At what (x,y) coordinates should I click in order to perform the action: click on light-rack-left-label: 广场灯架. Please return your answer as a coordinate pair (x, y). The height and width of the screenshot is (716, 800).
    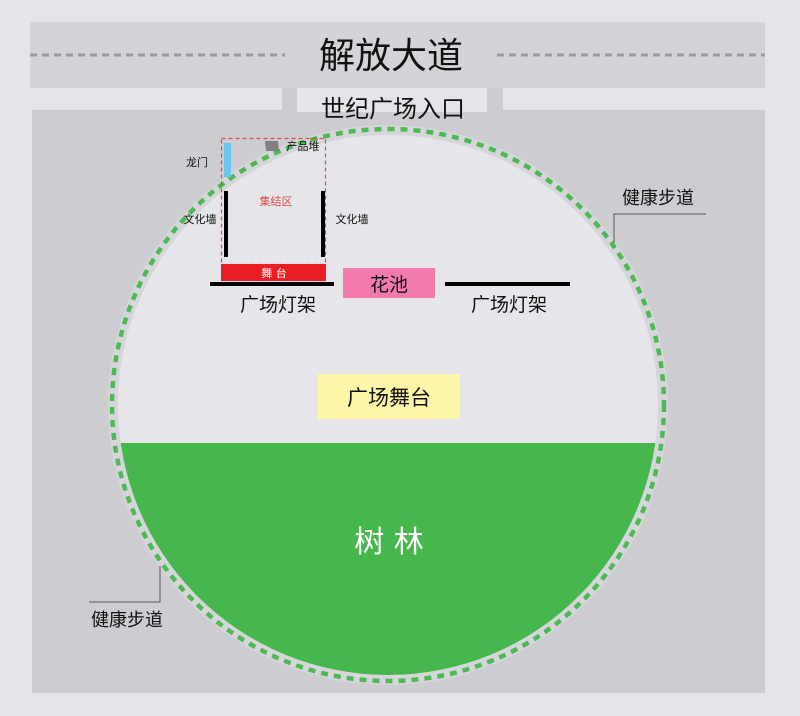
    Looking at the image, I should click on (278, 305).